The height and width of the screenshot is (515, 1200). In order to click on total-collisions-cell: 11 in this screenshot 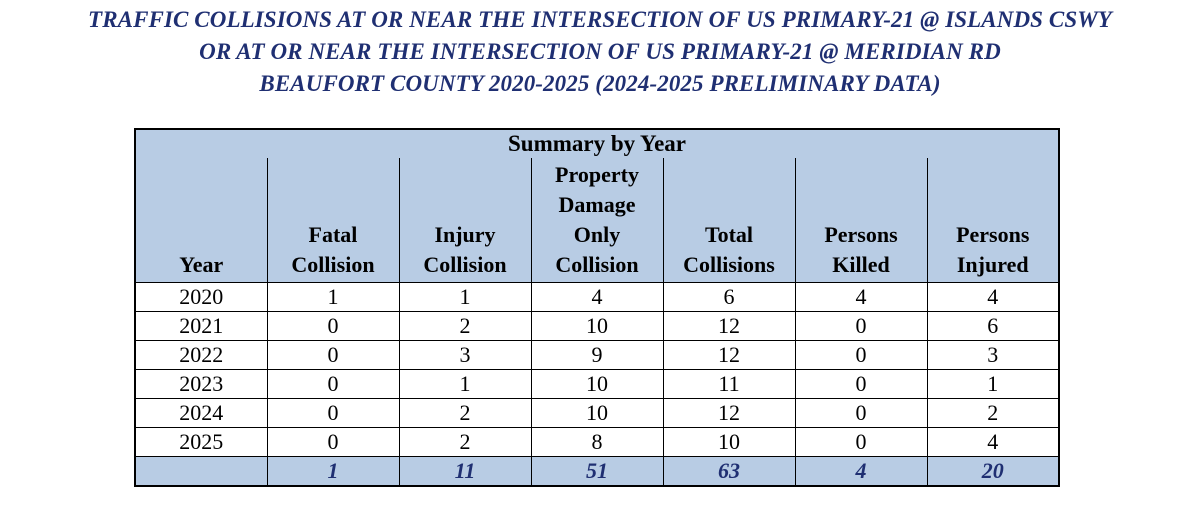, I will do `click(729, 384)`.